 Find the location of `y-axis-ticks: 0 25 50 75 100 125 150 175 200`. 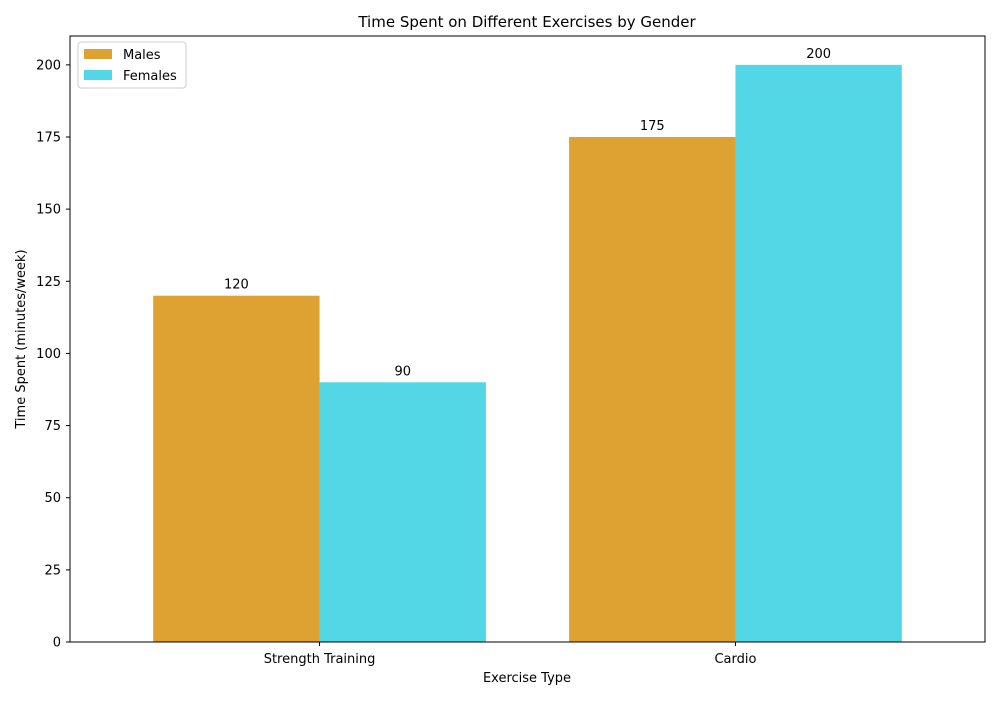

y-axis-ticks: 0 25 50 75 100 125 150 175 200 is located at coordinates (53, 354).